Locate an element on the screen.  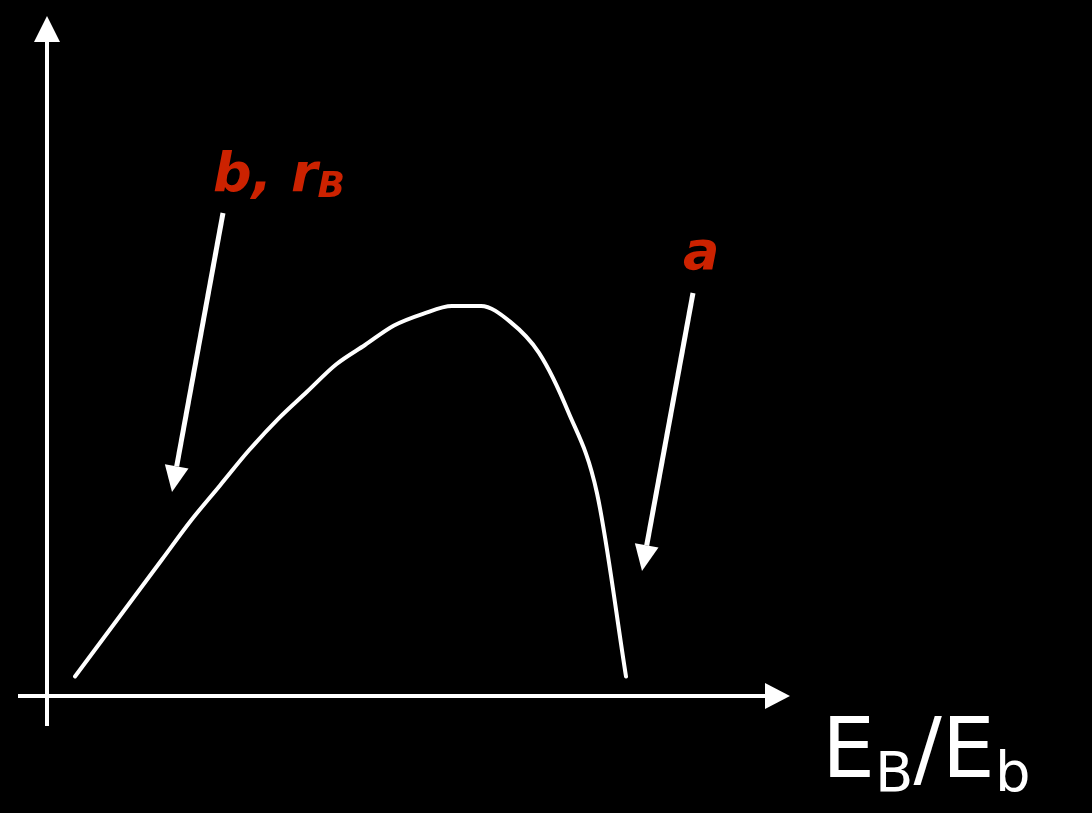
x-axis-title: E$_{B}$/E$_{b}$ is located at coordinates (926, 751).